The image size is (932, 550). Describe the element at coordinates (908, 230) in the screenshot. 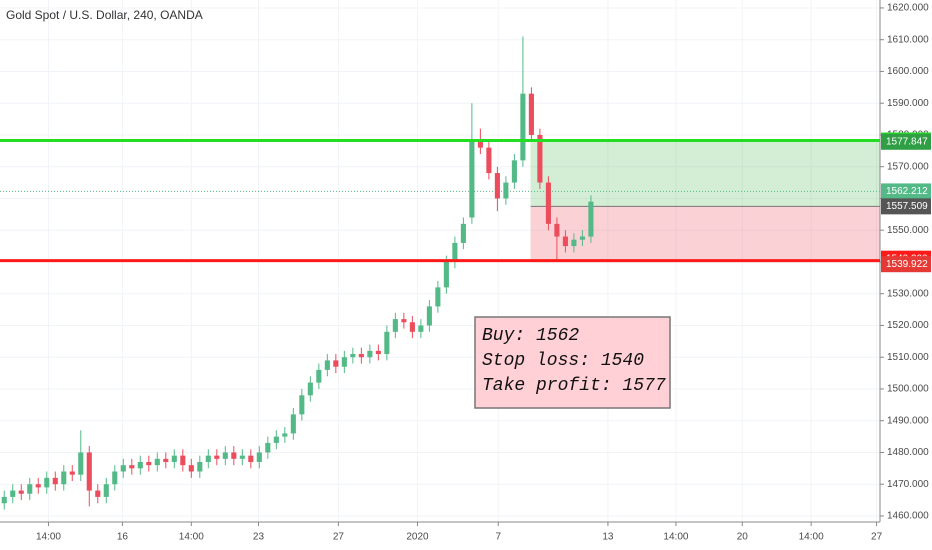

I see `y-tick-label: 1550.000` at that location.